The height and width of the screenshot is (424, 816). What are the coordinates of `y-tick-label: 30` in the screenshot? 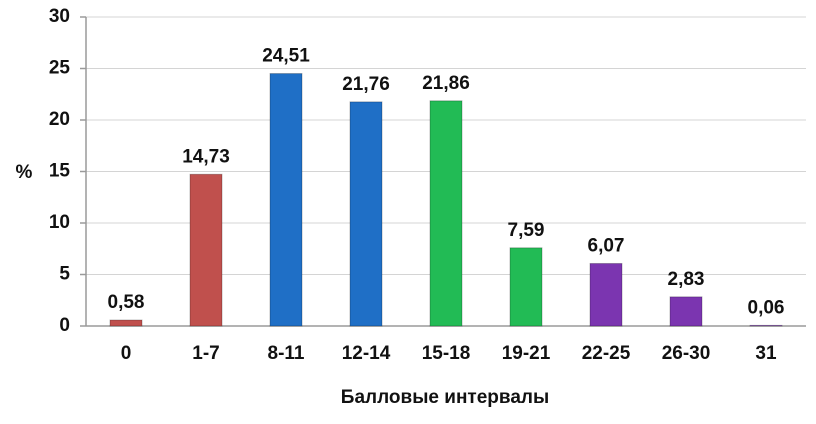 It's located at (59, 16).